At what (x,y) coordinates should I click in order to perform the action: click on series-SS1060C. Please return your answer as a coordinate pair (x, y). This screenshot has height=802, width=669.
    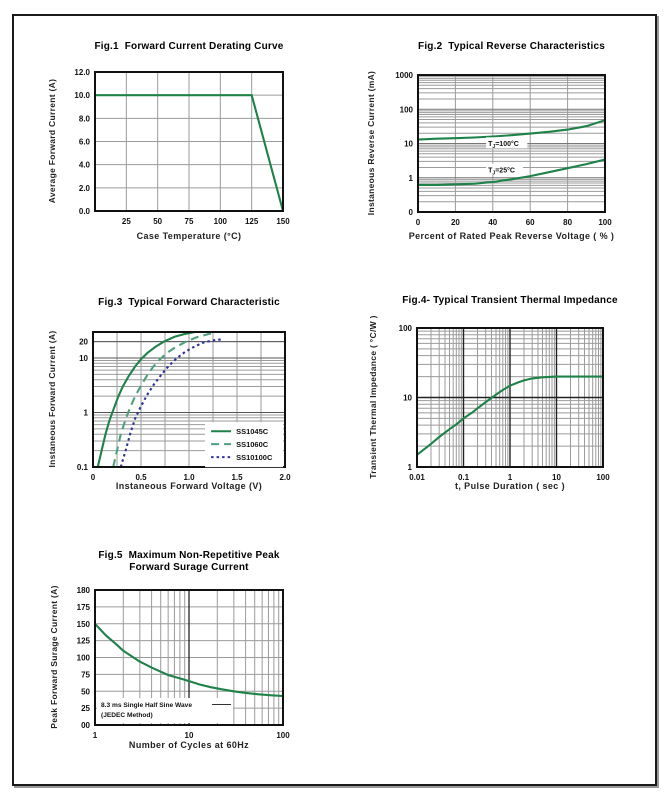
    Looking at the image, I should click on (164, 399).